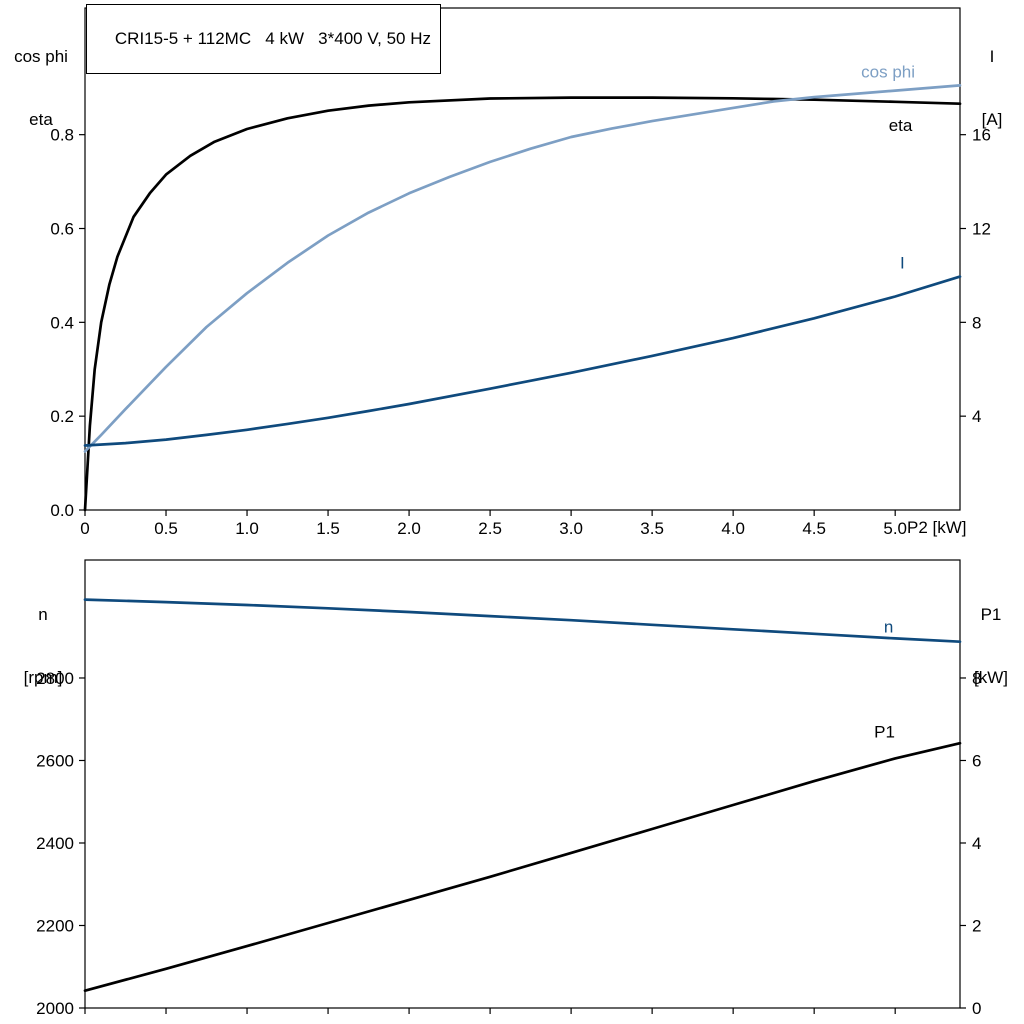 The height and width of the screenshot is (1024, 1024). Describe the element at coordinates (981, 135) in the screenshot. I see `right-tick-label: 16` at that location.